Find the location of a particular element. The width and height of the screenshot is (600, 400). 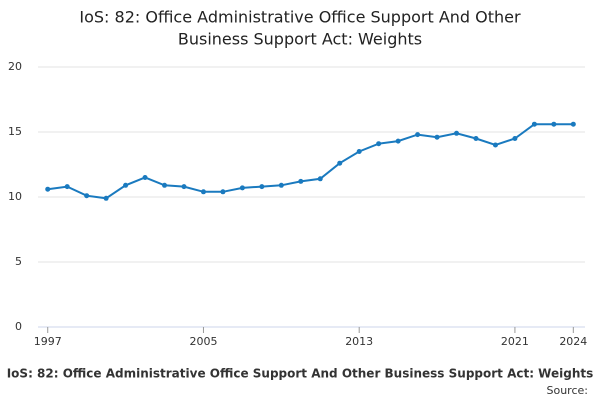

x-tick-label: 2013 is located at coordinates (359, 341).